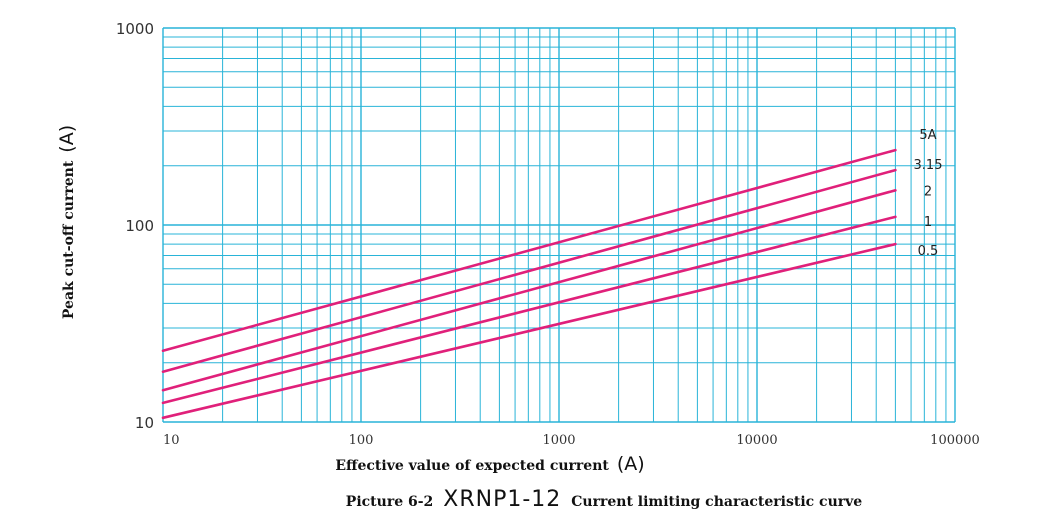 This screenshot has height=527, width=1060. I want to click on series-label: 5A, so click(927, 135).